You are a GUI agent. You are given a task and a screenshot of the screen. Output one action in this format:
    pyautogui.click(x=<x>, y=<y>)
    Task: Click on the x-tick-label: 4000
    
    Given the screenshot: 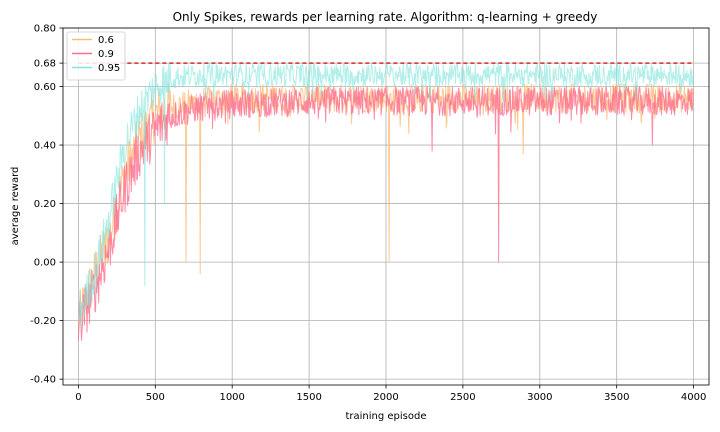 What is the action you would take?
    pyautogui.click(x=693, y=397)
    